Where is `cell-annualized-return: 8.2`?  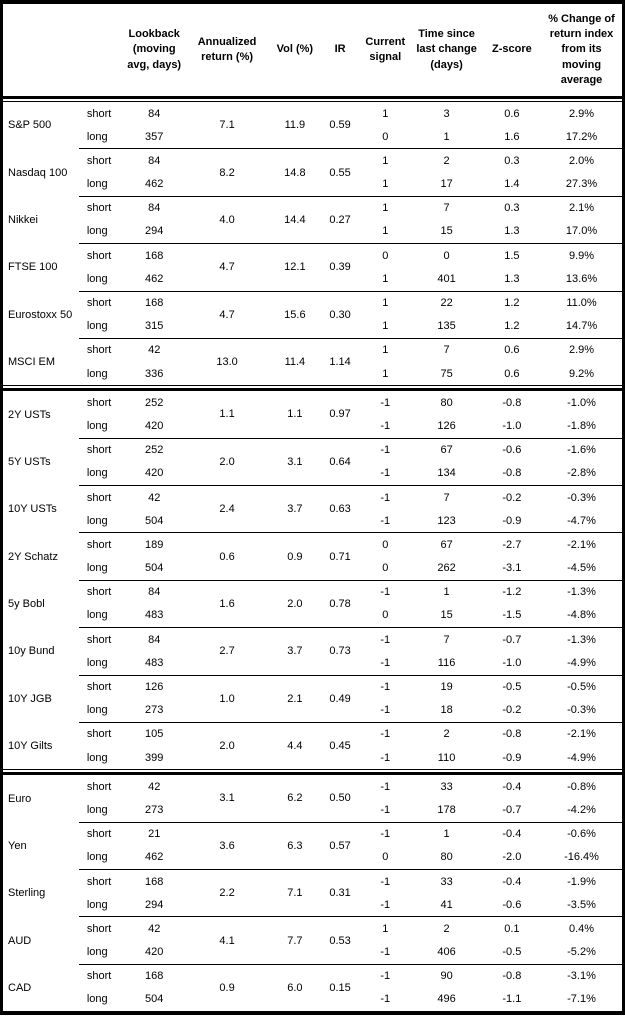 cell-annualized-return: 8.2 is located at coordinates (227, 172).